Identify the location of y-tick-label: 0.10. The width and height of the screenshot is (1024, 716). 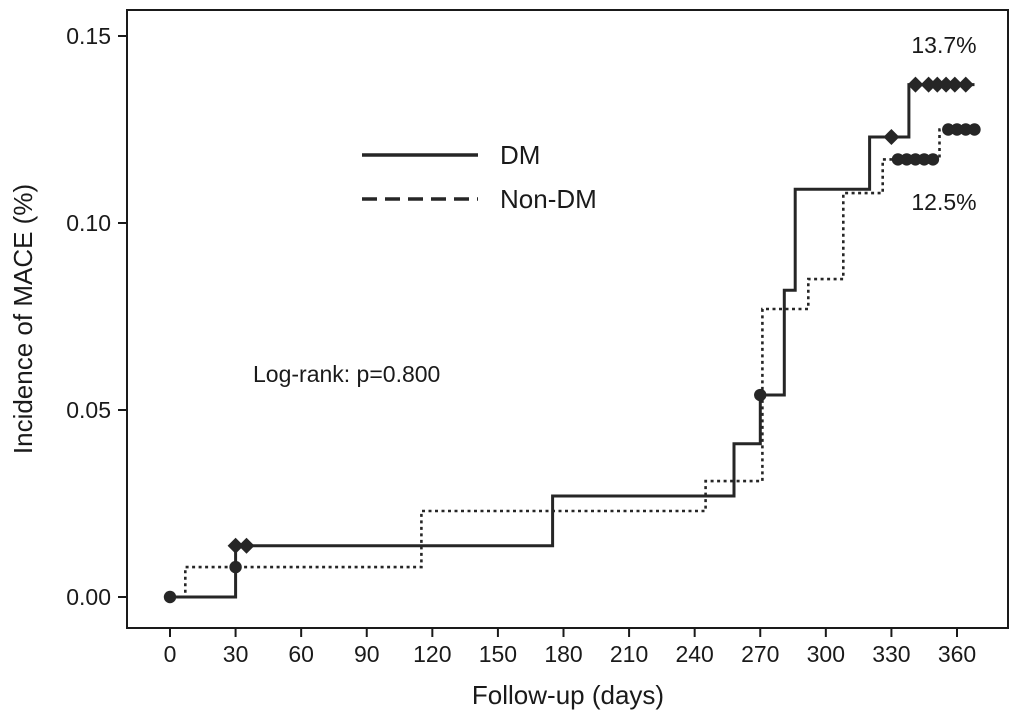
(88, 223).